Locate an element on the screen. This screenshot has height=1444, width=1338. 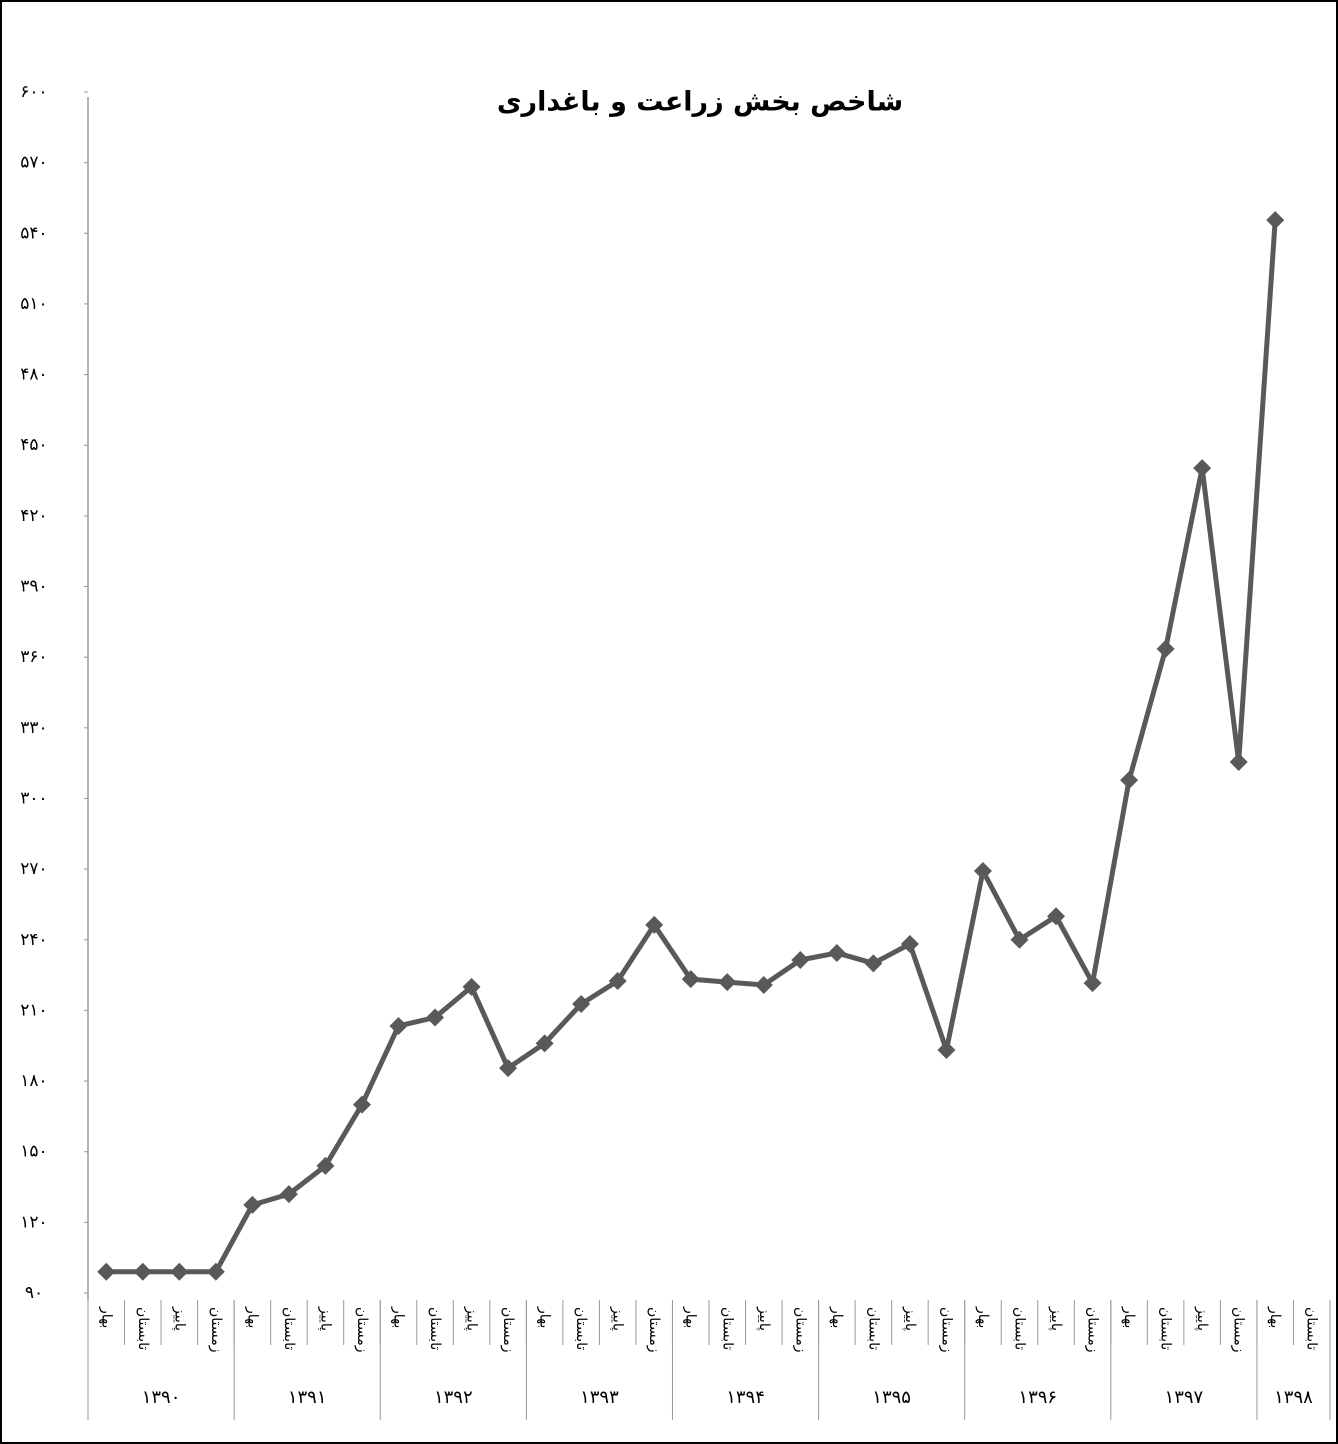
y-tick-label: ۴۲۰ is located at coordinates (33, 516).